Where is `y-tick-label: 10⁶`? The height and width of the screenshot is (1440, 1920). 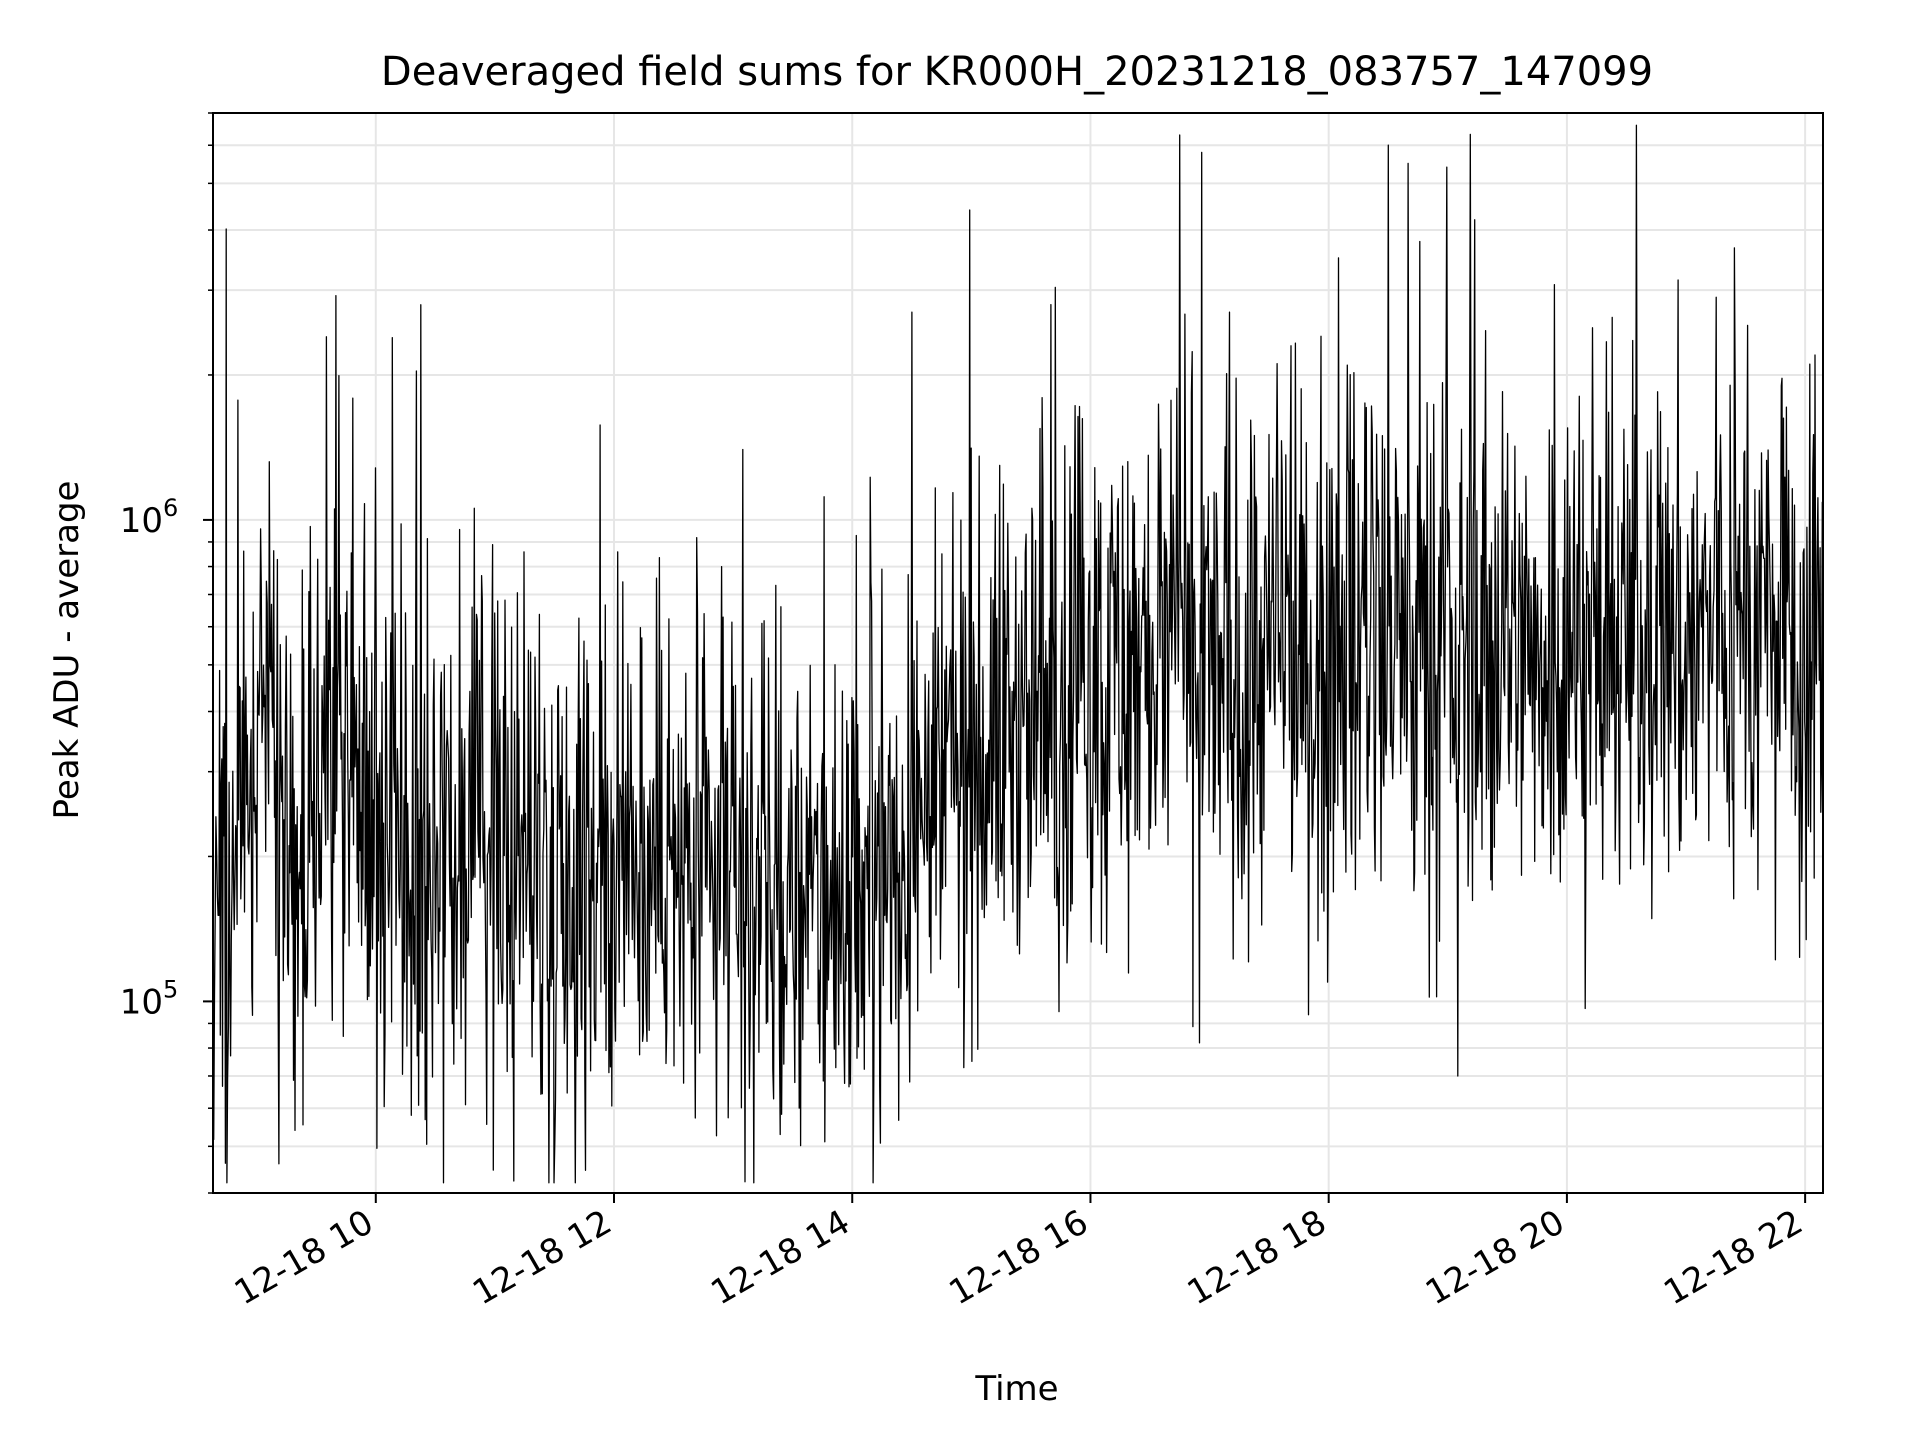 y-tick-label: 10⁶ is located at coordinates (149, 517).